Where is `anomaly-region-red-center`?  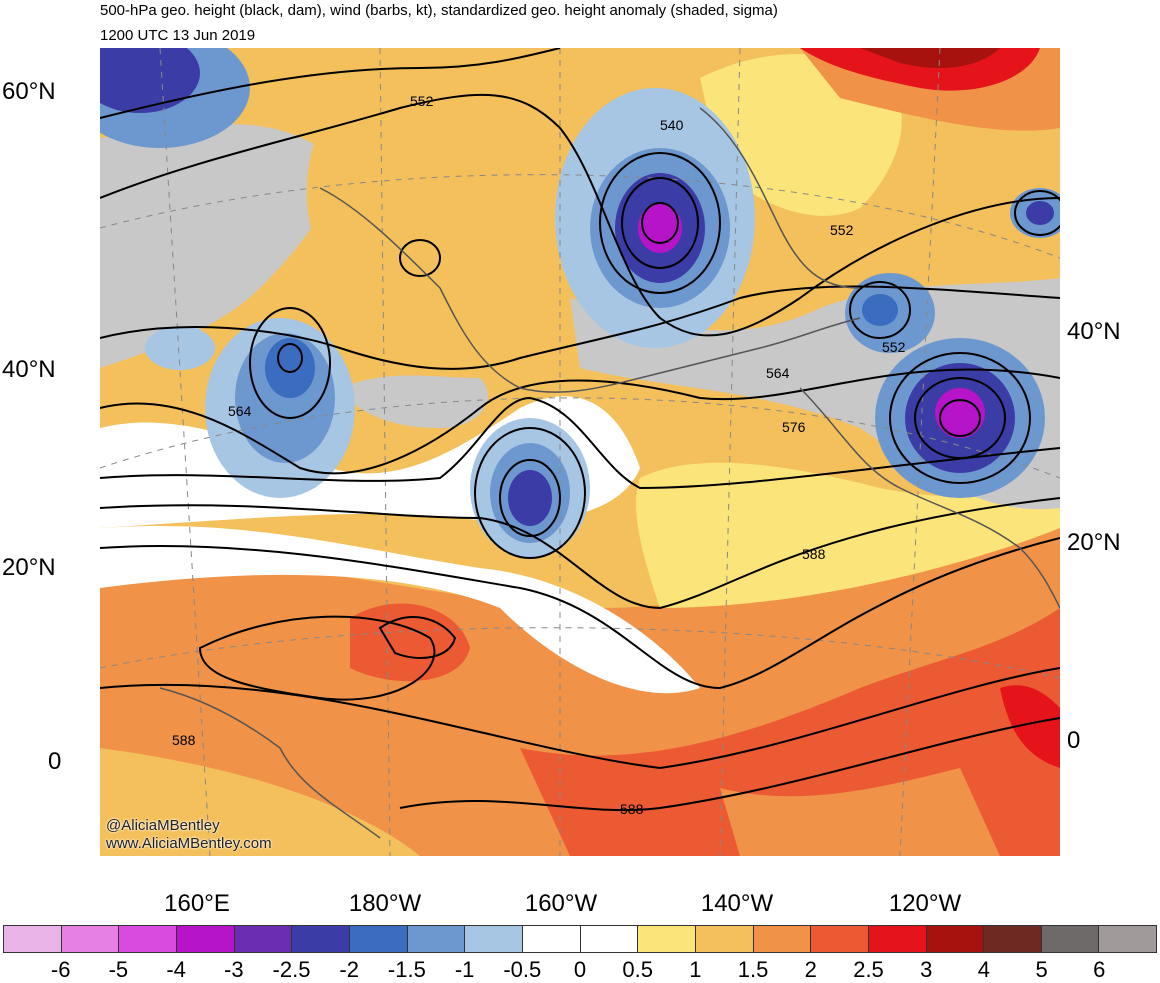 anomaly-region-red-center is located at coordinates (410, 642).